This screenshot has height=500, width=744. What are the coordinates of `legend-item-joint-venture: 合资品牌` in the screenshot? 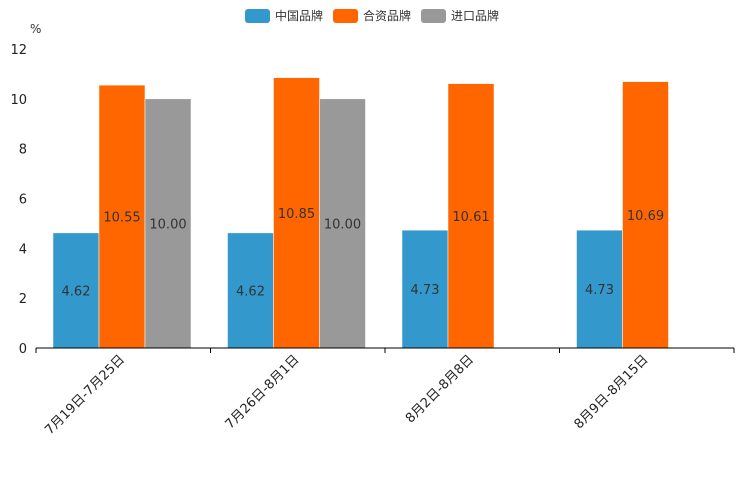 It's located at (371, 15).